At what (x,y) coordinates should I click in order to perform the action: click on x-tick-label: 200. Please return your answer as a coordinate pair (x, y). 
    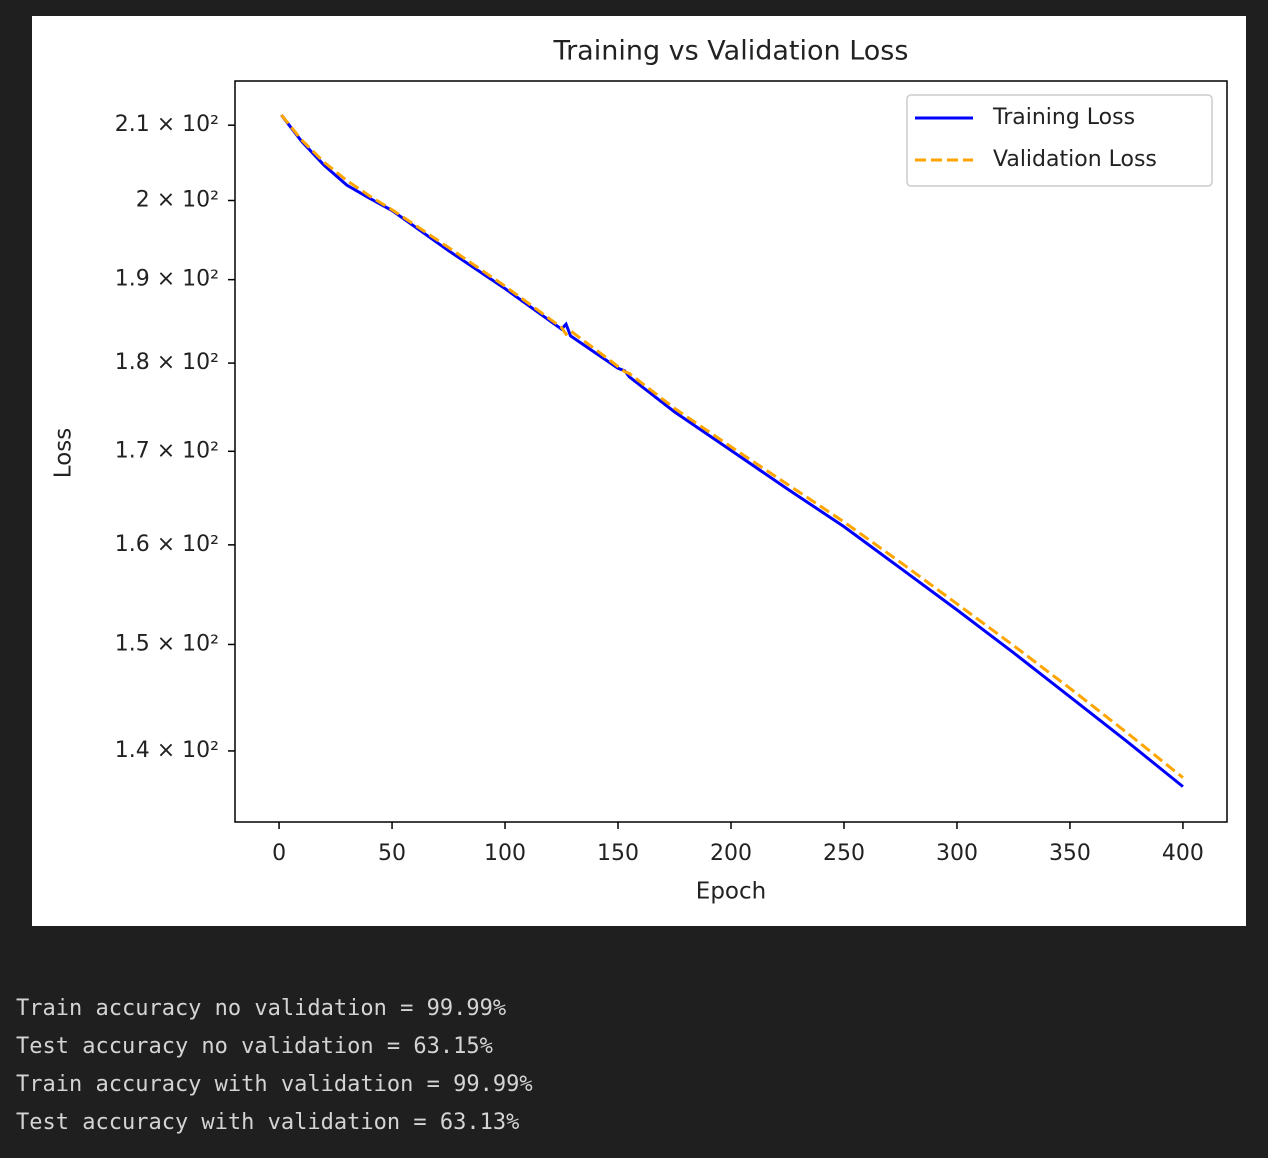
    Looking at the image, I should click on (731, 853).